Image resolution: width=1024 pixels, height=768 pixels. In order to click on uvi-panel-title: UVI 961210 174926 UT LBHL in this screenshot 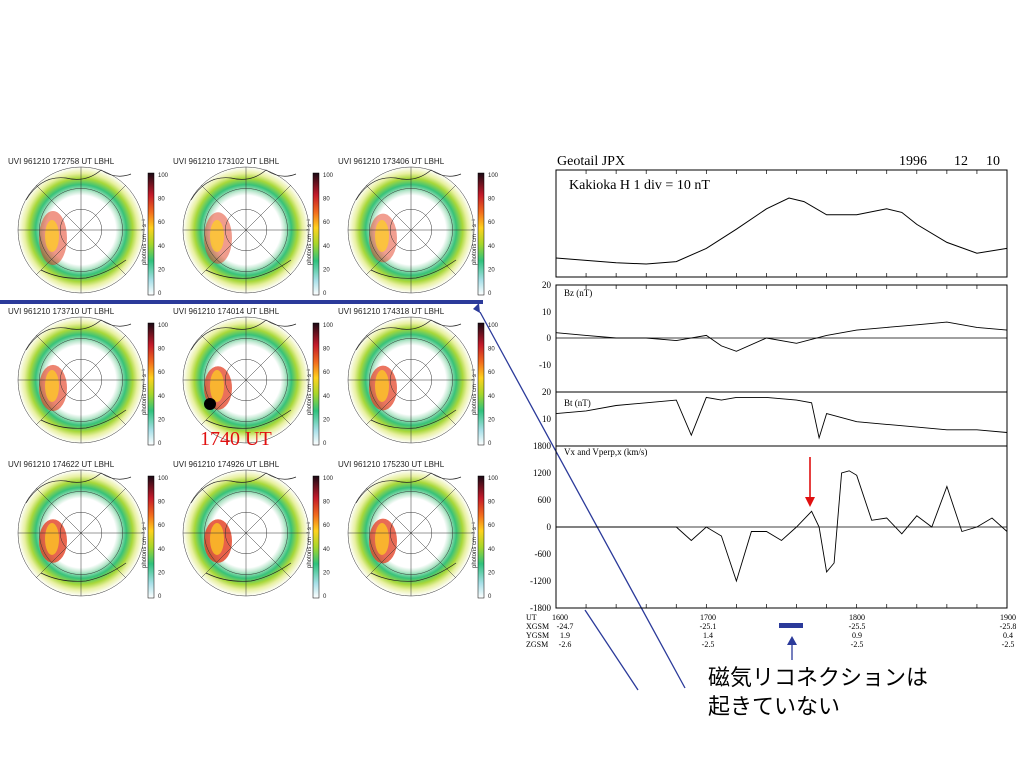, I will do `click(226, 464)`.